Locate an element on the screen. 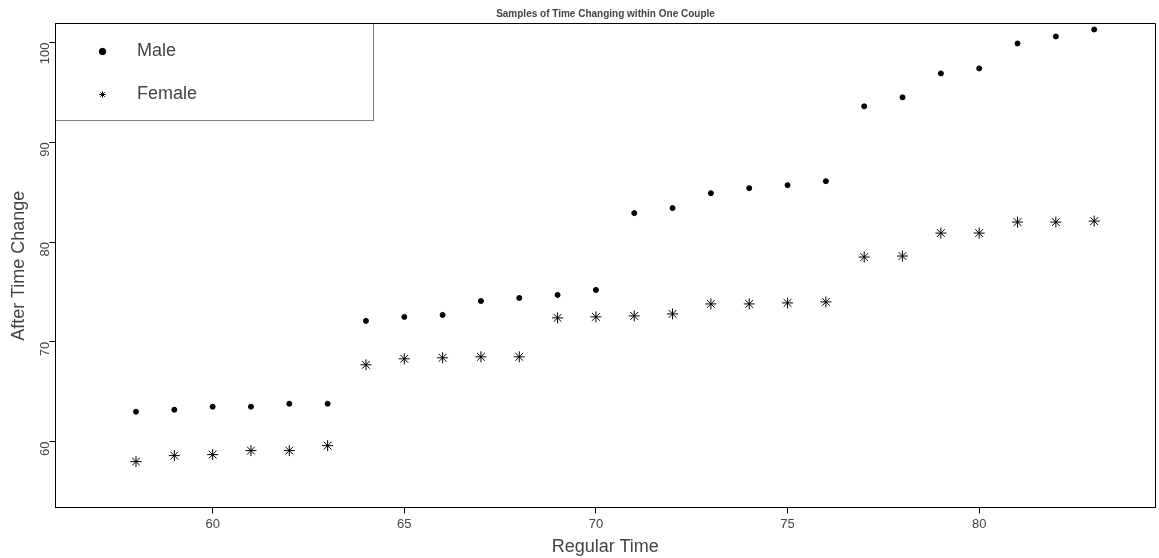  x-tick-label: 80 is located at coordinates (979, 523).